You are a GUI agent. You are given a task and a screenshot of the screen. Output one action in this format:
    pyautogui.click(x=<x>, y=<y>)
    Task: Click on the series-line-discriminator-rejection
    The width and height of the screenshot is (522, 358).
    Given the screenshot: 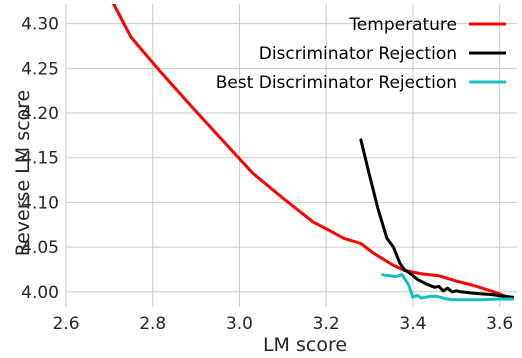 What is the action you would take?
    pyautogui.click(x=437, y=218)
    